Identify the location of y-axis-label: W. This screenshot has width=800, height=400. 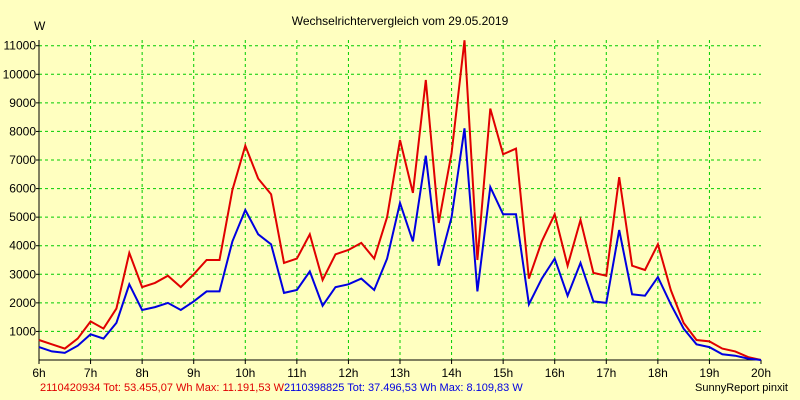
(40, 26).